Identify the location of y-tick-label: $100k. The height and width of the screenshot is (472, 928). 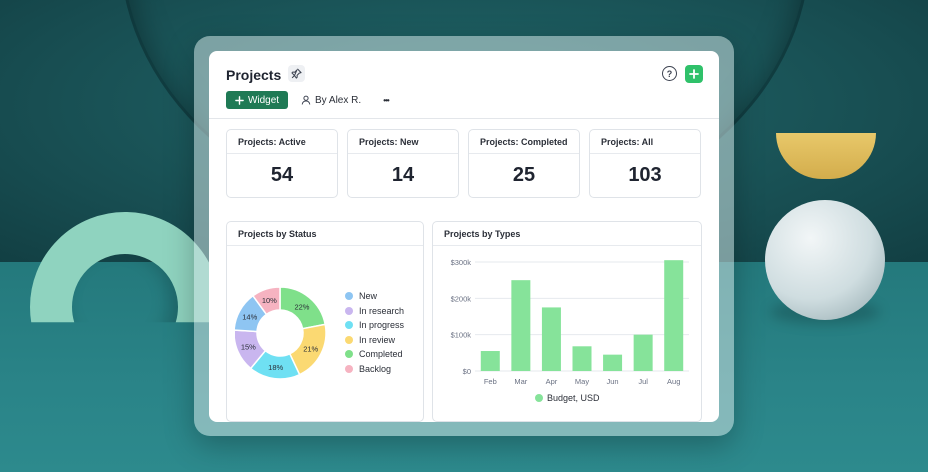
(461, 335).